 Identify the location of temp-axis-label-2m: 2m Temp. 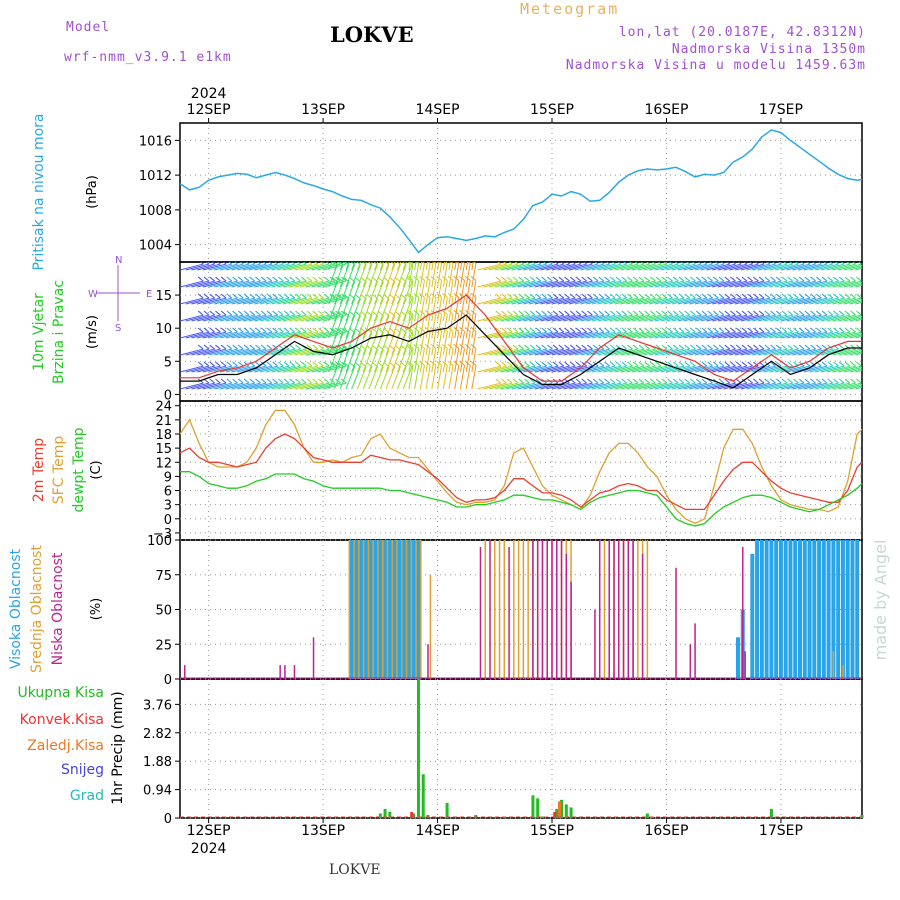
(39, 470).